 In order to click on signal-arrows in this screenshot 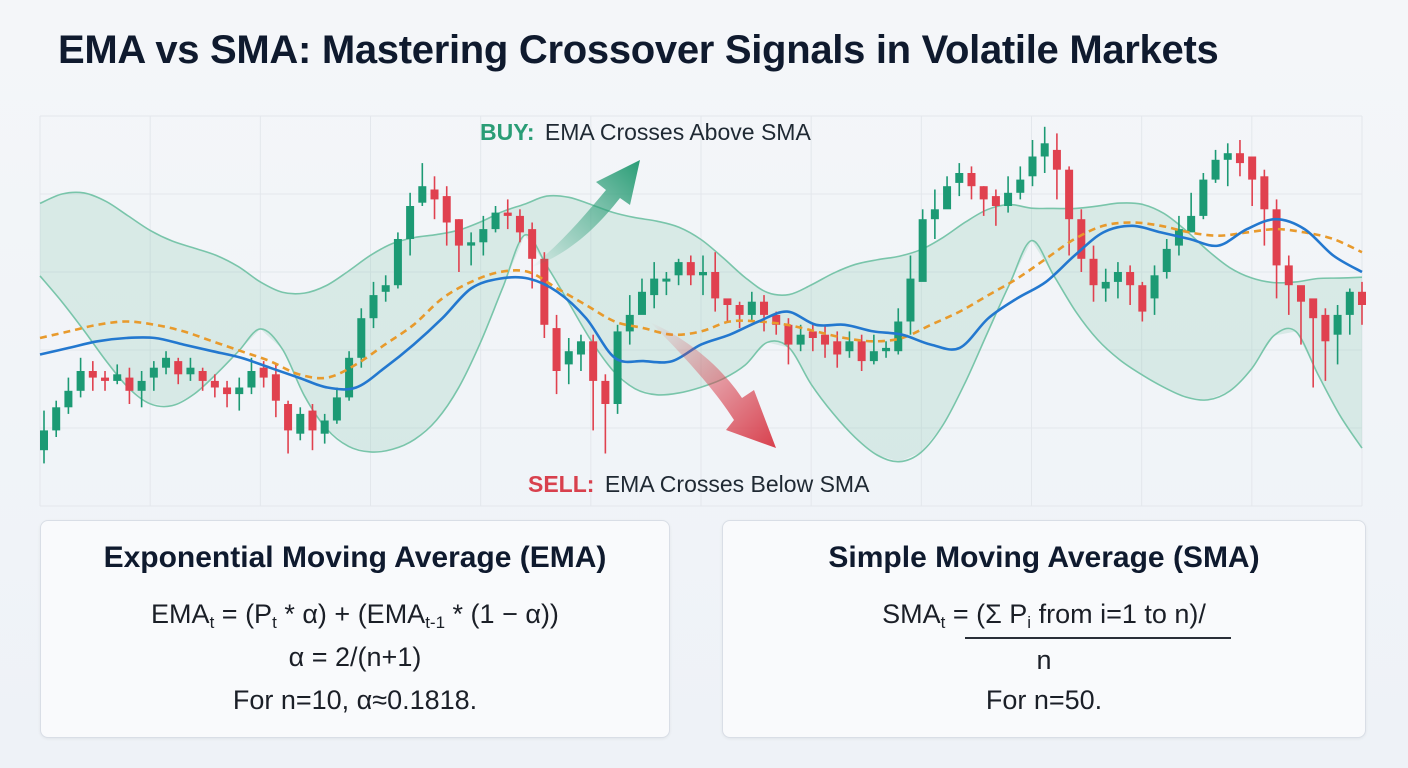, I will do `click(653, 304)`.